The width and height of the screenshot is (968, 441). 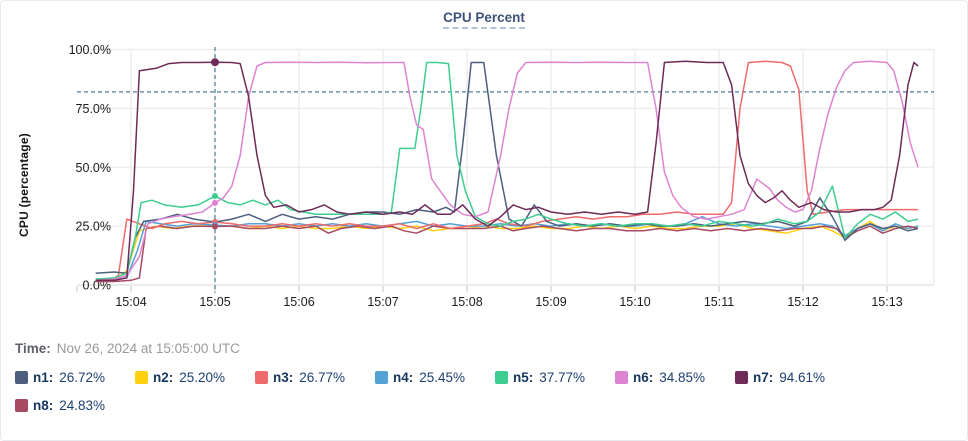 I want to click on legend-item-n6: n6: 34.85%, so click(x=675, y=377).